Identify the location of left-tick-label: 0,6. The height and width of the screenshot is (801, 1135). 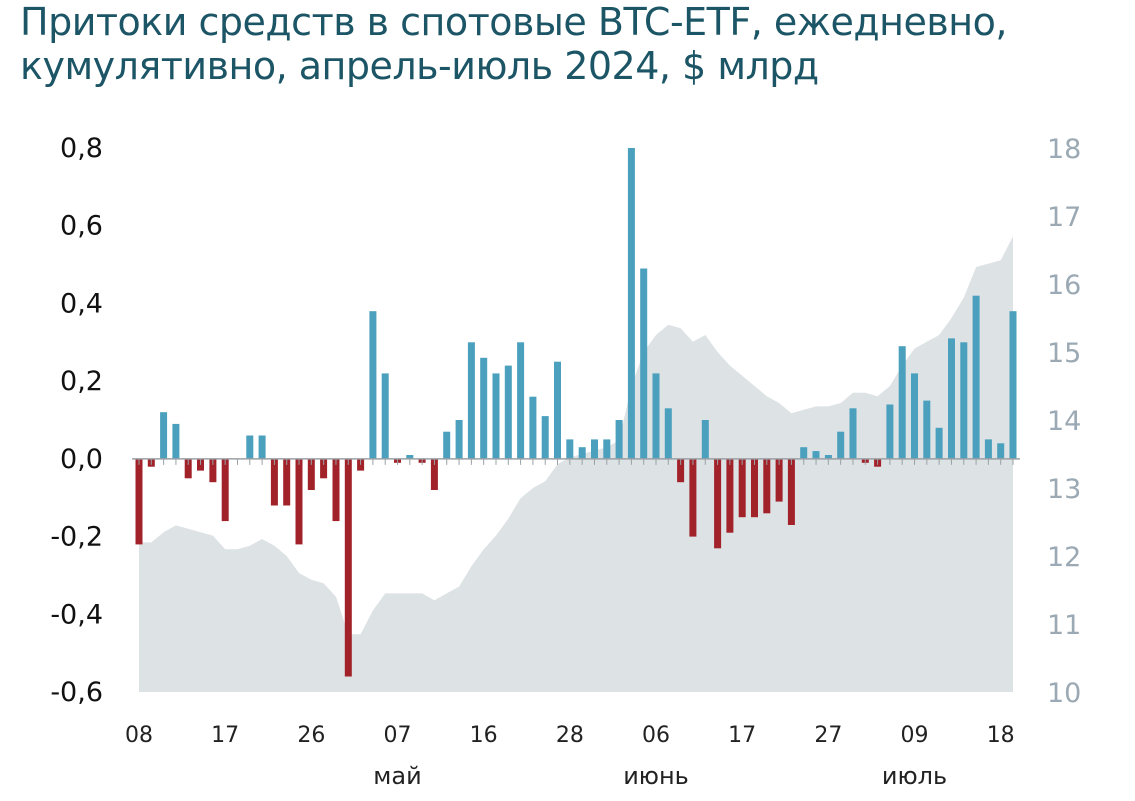
(81, 226).